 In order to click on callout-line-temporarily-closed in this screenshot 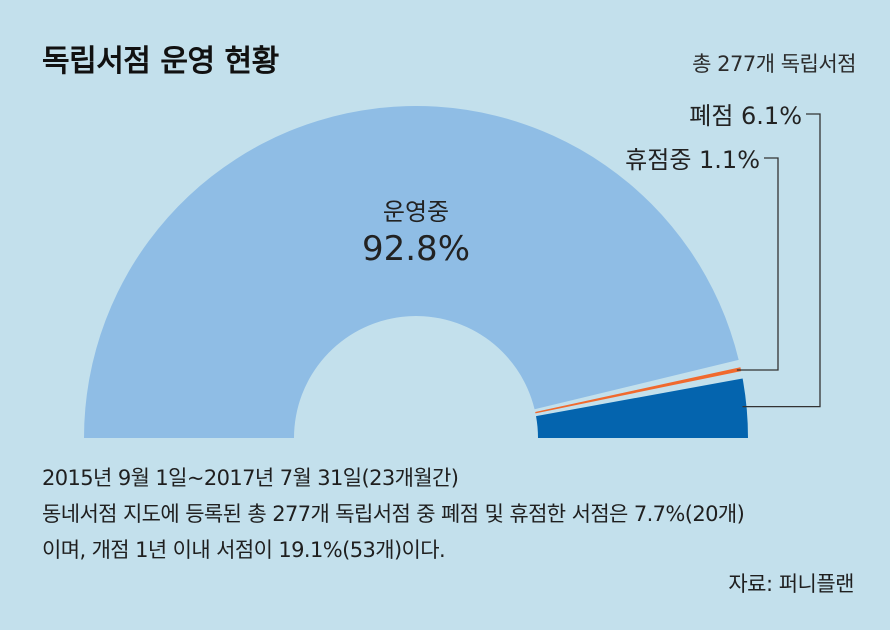, I will do `click(757, 264)`.